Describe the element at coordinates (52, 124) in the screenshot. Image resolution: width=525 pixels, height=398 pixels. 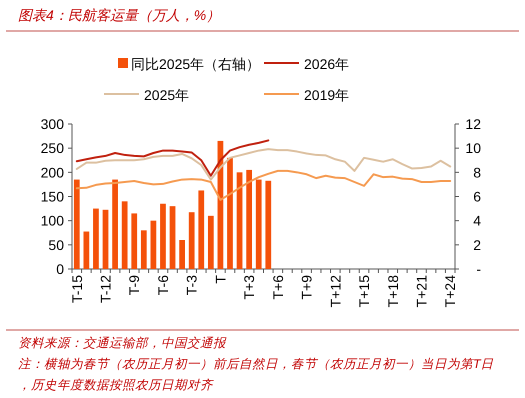
I see `y-tick-label: 300` at that location.